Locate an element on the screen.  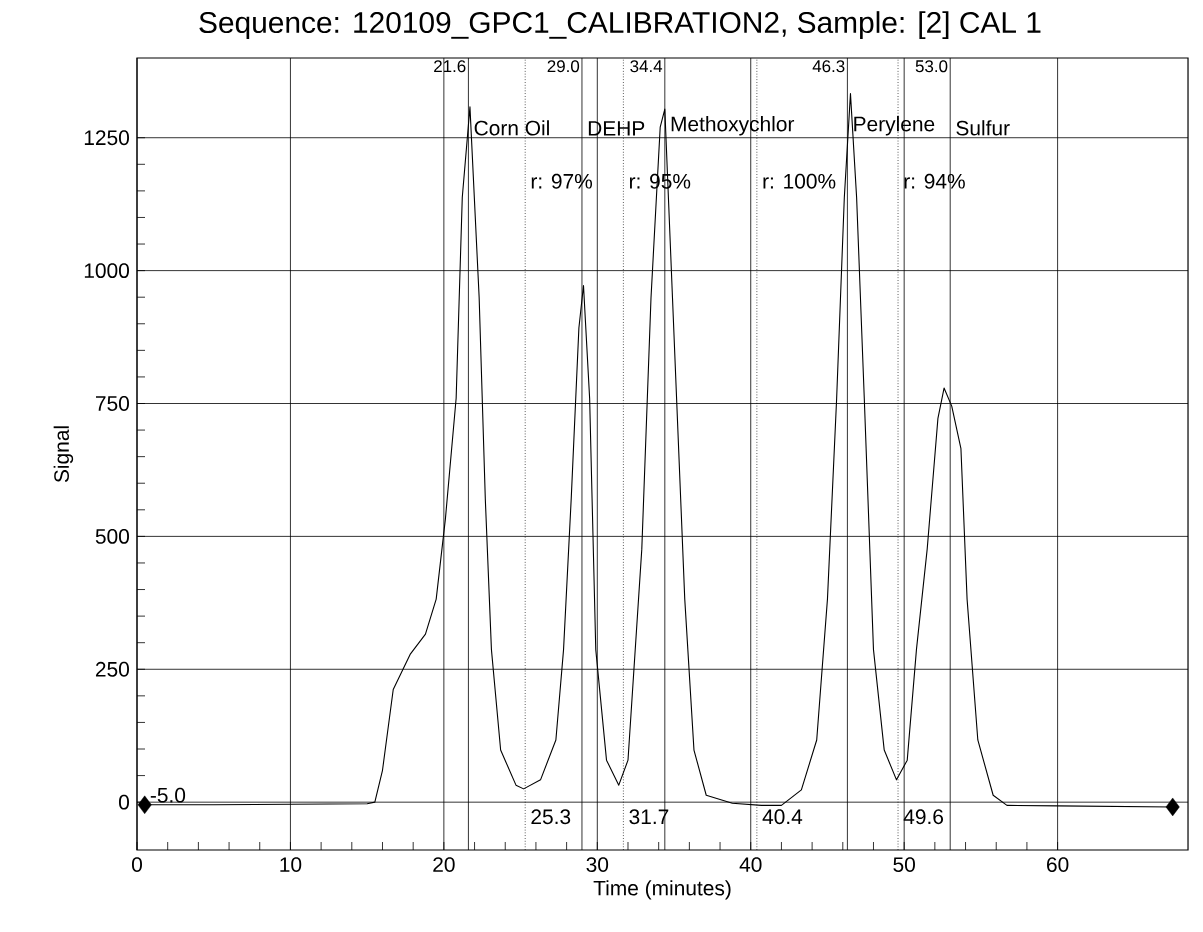
annotation: r: 100% is located at coordinates (799, 181).